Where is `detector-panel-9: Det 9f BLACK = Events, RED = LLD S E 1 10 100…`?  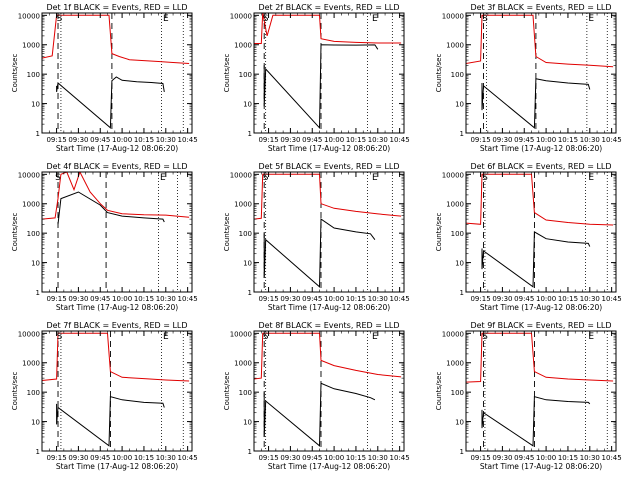
detector-panel-9: Det 9f BLACK = Events, RED = LLD S E 1 10 100… is located at coordinates (528, 396).